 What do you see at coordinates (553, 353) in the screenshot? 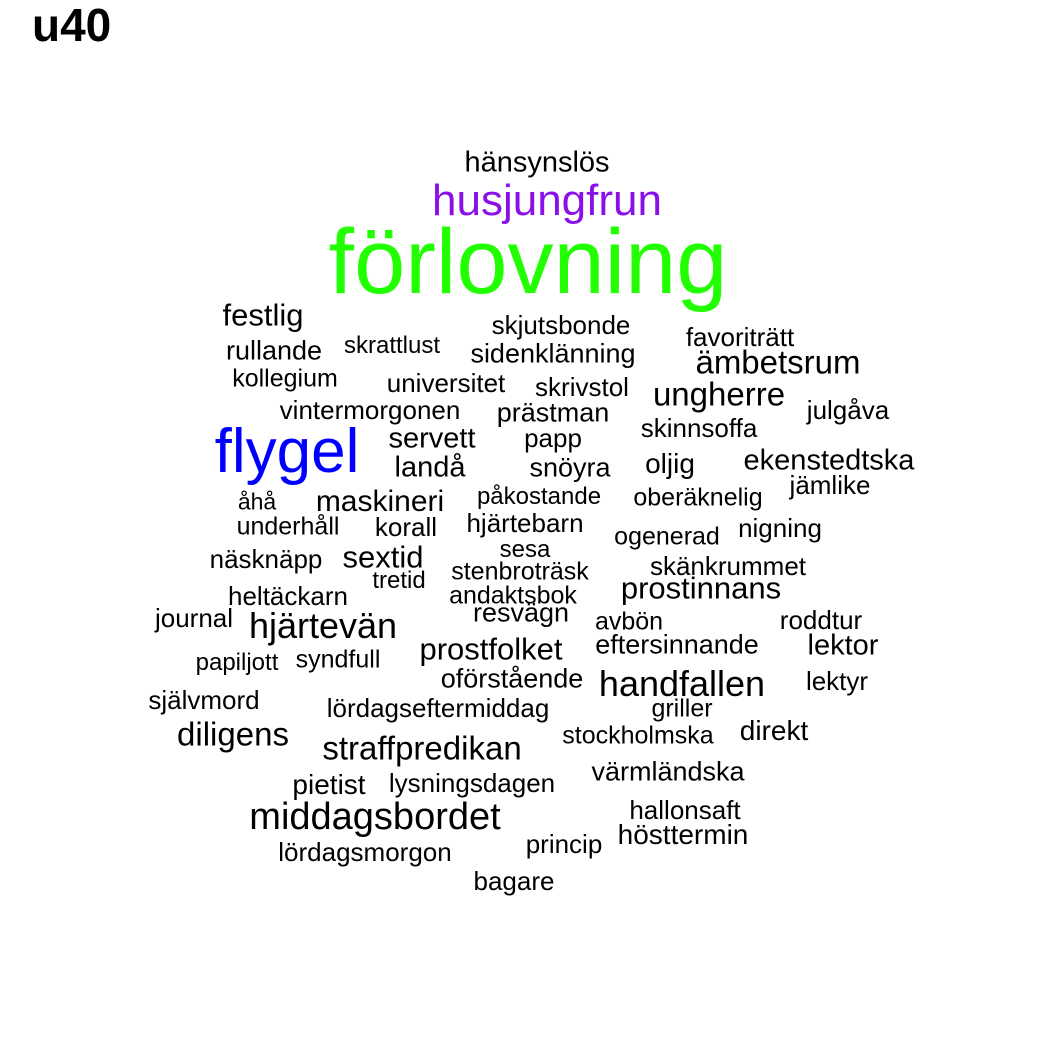
I see `cloud-word: sidenklänning` at bounding box center [553, 353].